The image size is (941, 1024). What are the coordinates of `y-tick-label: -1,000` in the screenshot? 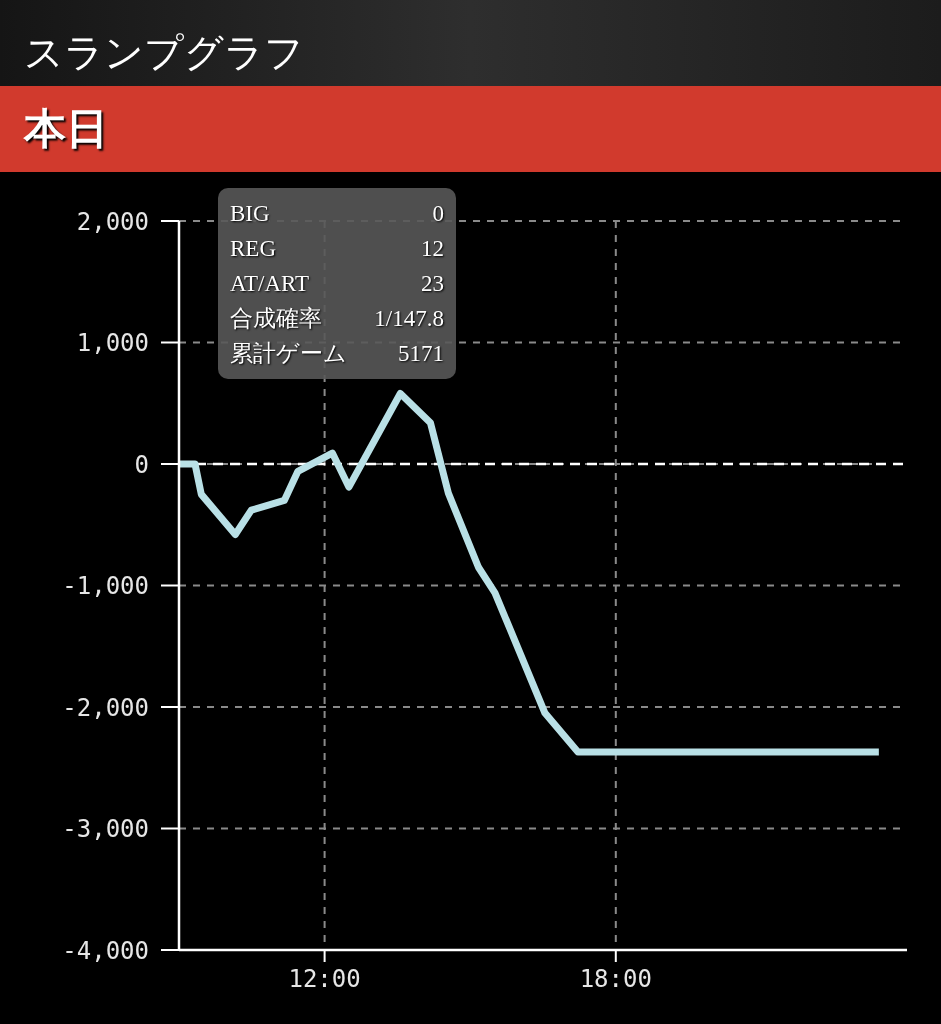 It's located at (105, 586).